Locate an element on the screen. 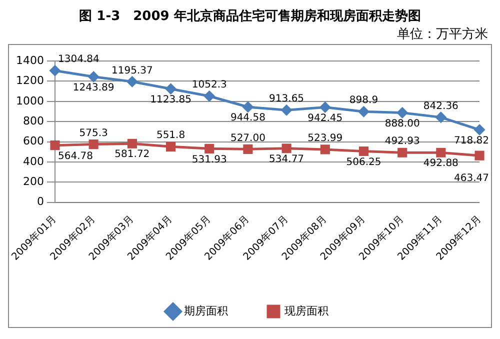 The height and width of the screenshot is (339, 500). data-label: 1052.3 is located at coordinates (209, 85).